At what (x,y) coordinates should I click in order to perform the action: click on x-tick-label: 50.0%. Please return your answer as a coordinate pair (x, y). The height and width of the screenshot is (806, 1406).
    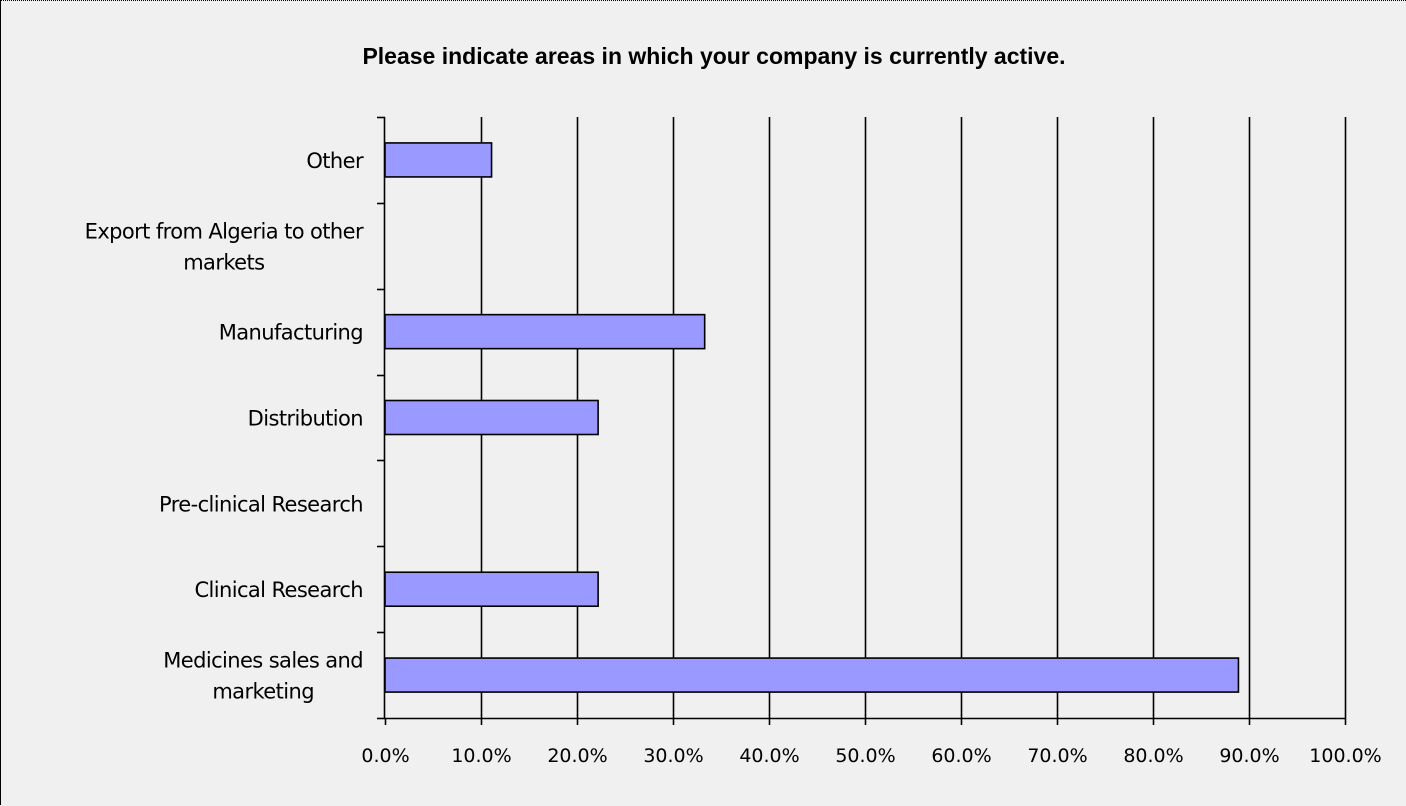
    Looking at the image, I should click on (865, 756).